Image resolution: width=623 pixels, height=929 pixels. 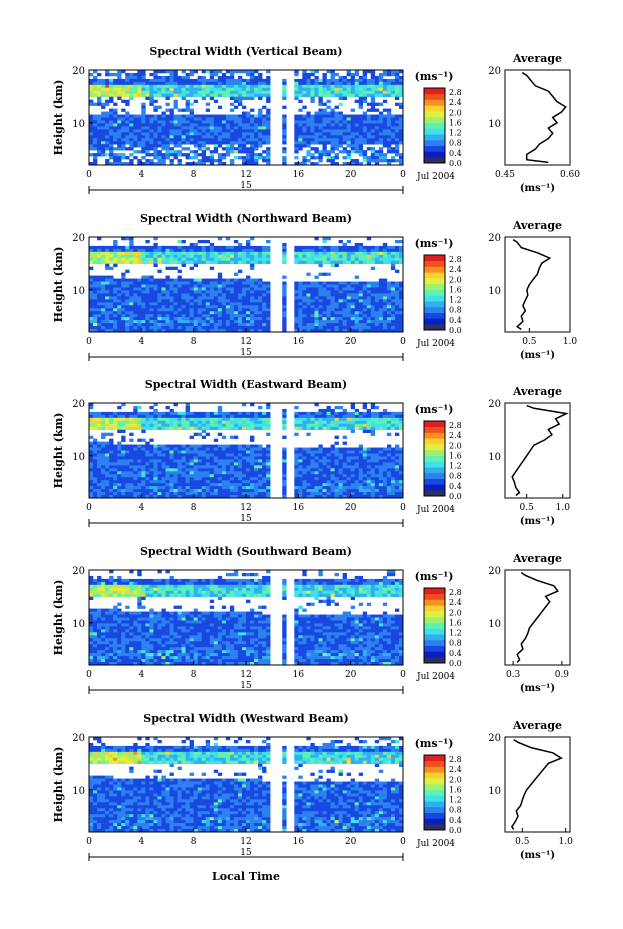 I want to click on colorbar-tick-label: 0.0, so click(x=455, y=330).